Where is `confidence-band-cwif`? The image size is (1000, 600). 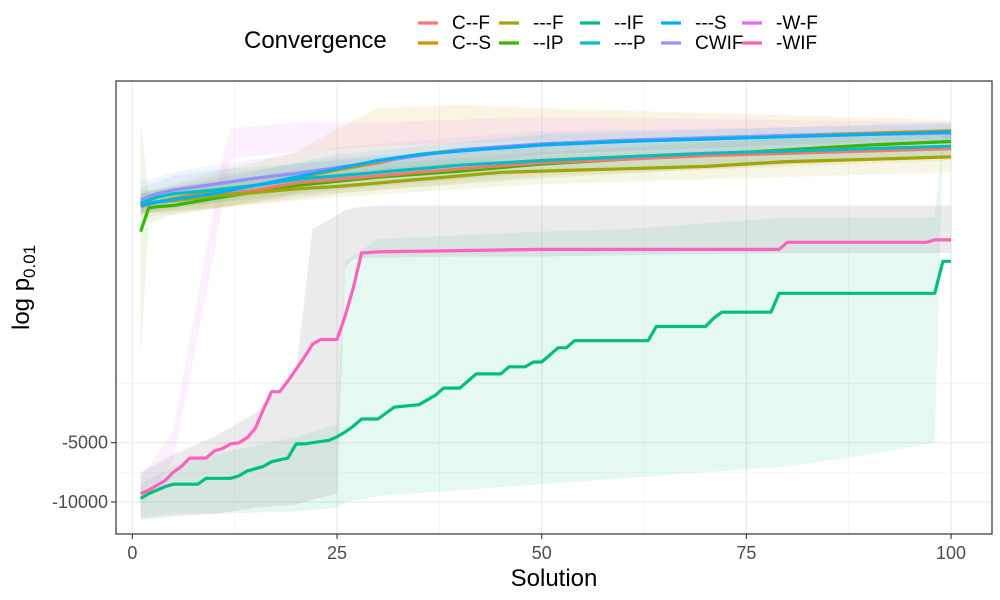
confidence-band-cwif is located at coordinates (546, 167).